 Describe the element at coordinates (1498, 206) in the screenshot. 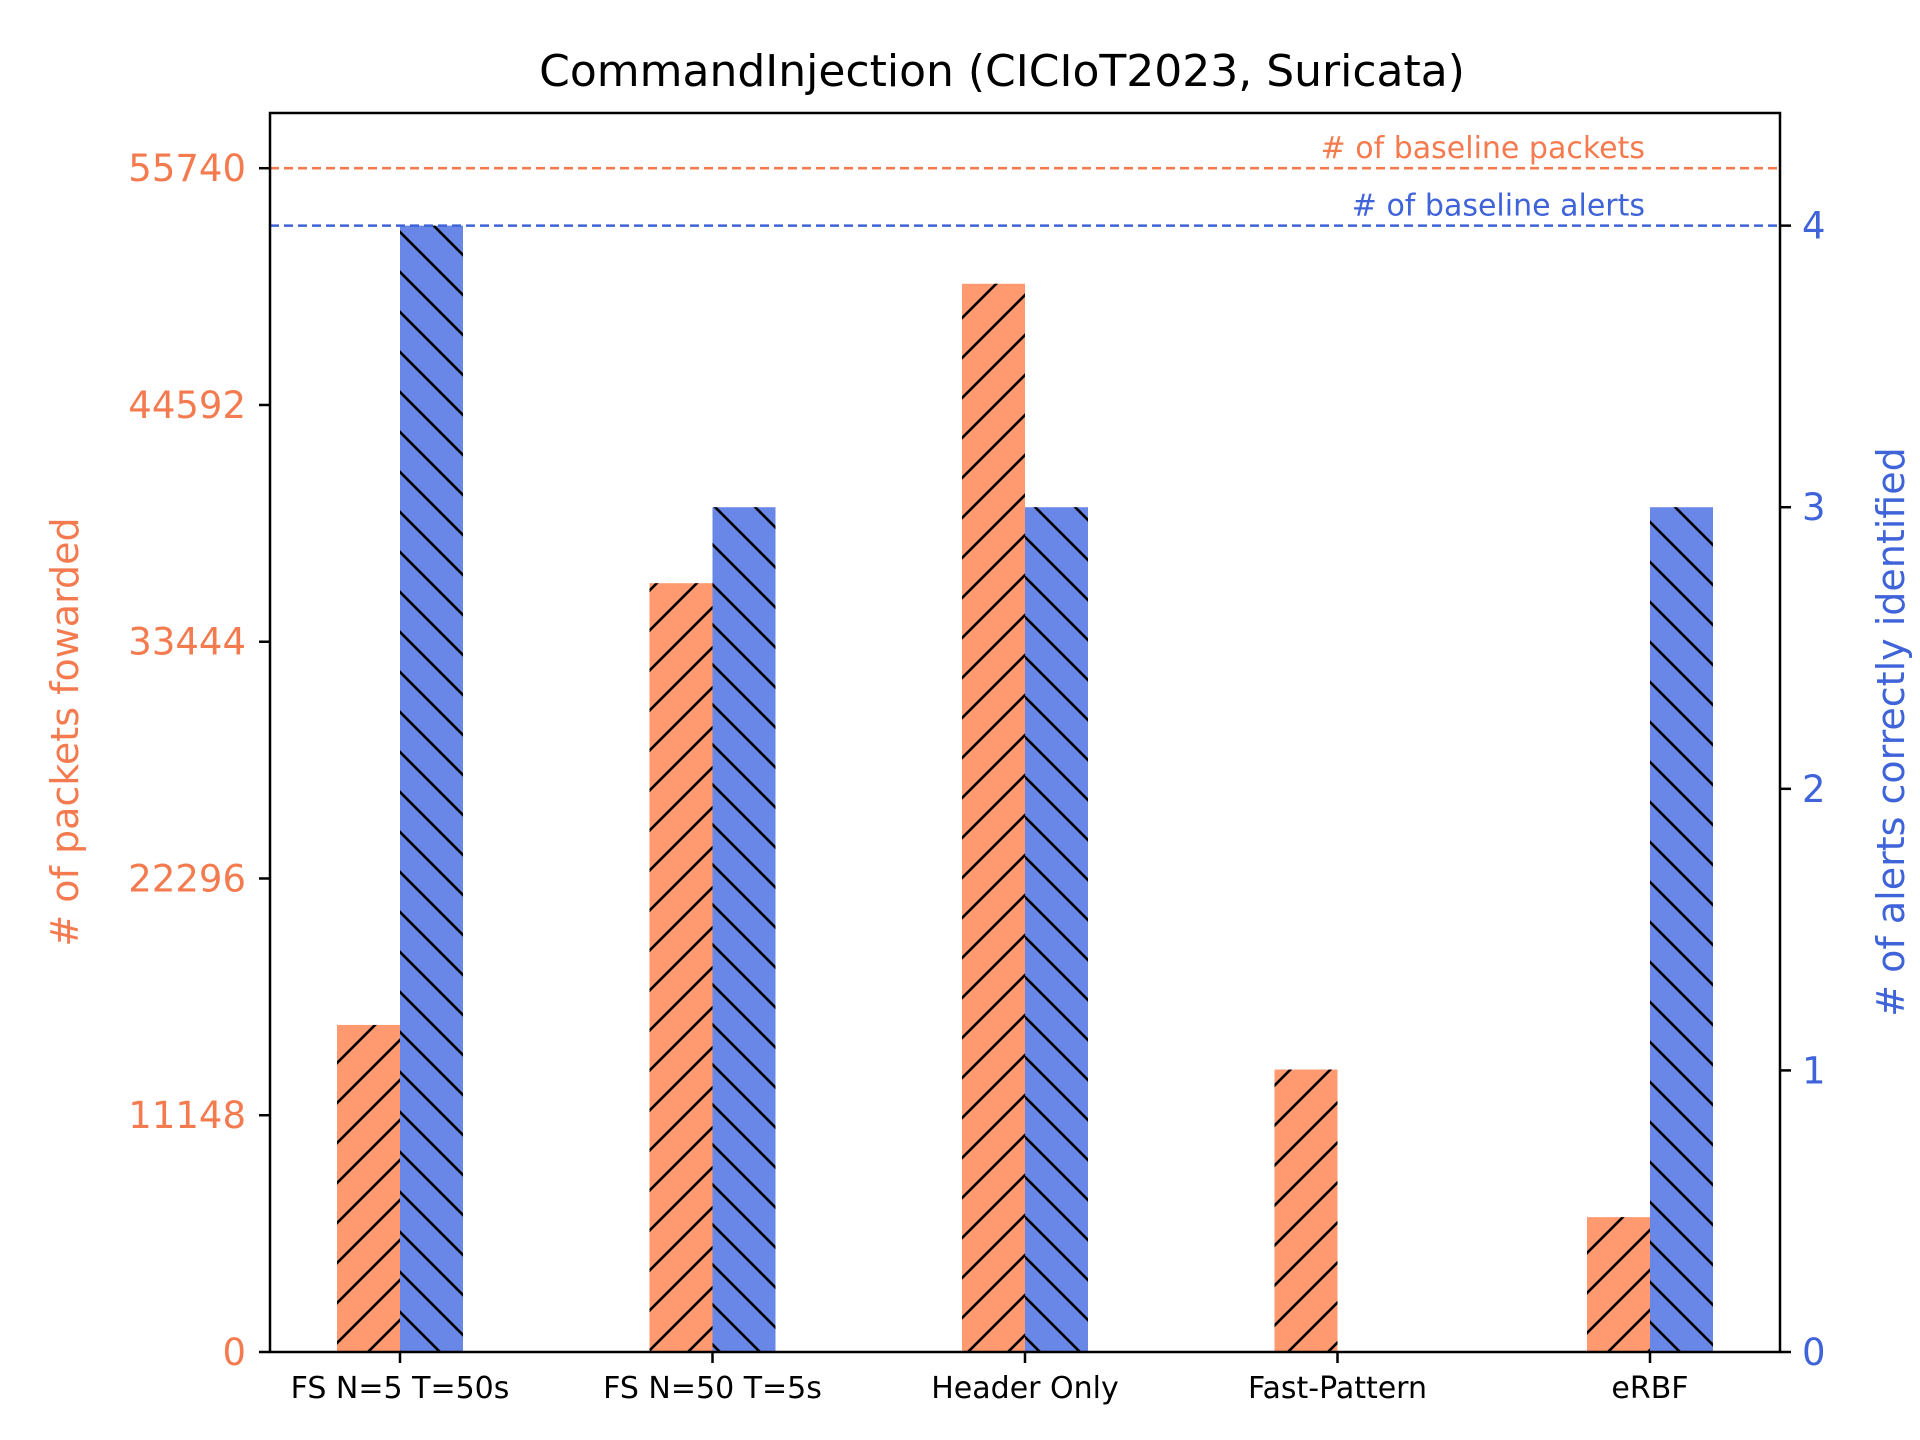

I see `baseline-label: # of baseline alerts` at that location.